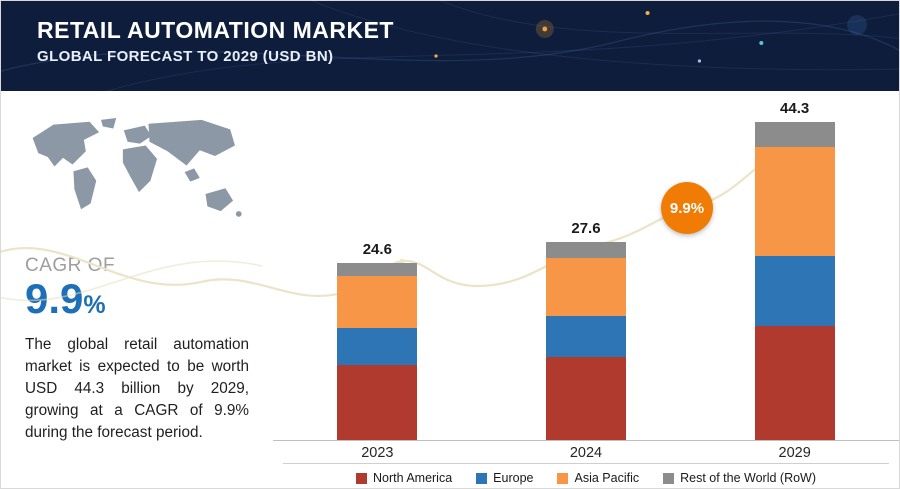  I want to click on x-axis-labels: 2023 2024 2029, so click(586, 452).